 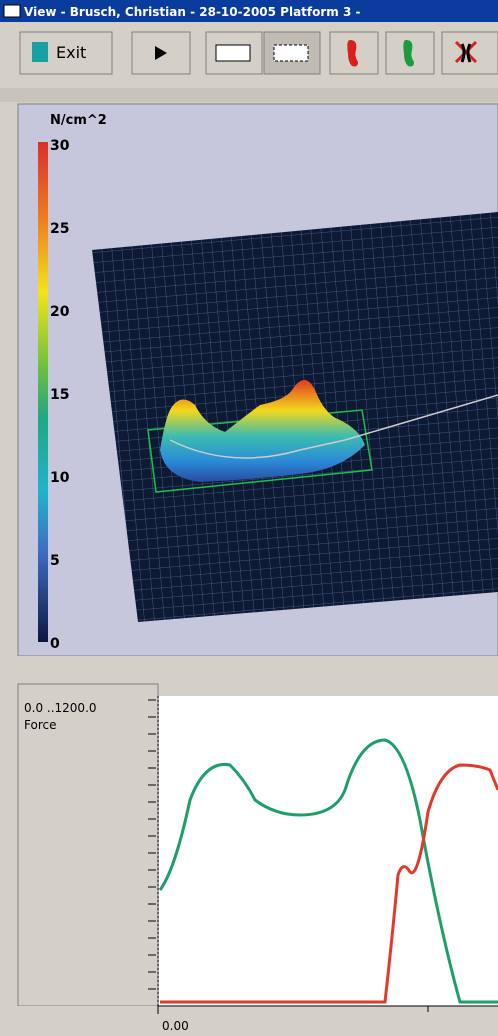 What do you see at coordinates (175, 1026) in the screenshot?
I see `x-start-label: 0.00` at bounding box center [175, 1026].